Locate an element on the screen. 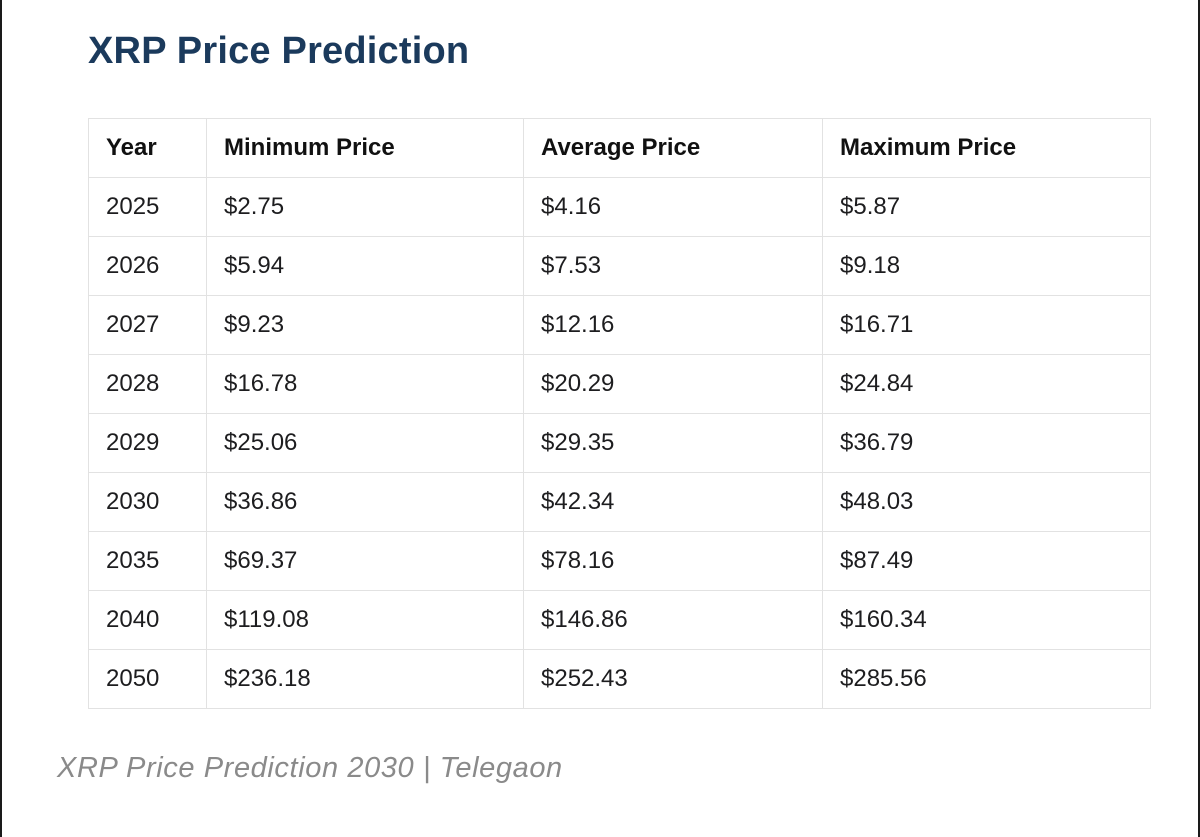 The height and width of the screenshot is (837, 1200). price-cell: $16.71 is located at coordinates (986, 325).